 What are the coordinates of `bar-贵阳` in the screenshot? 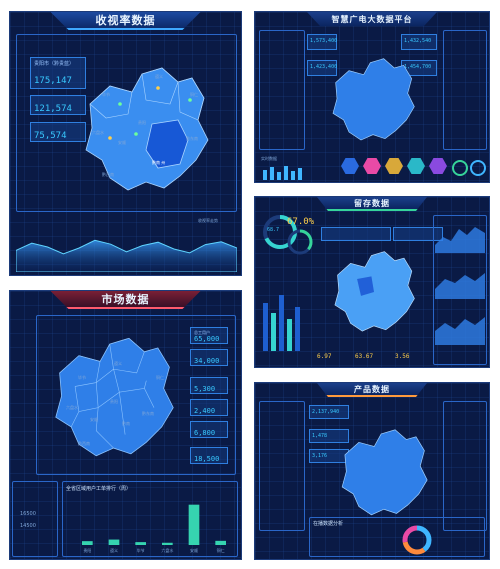 It's located at (87, 543).